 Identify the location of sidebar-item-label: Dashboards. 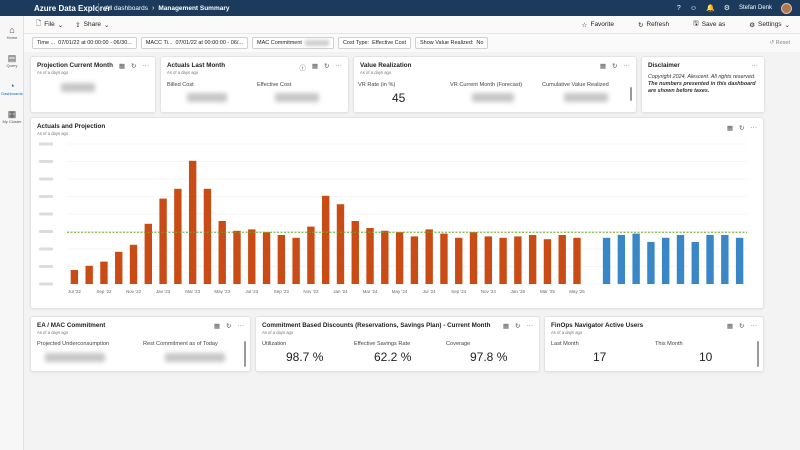
(12, 93).